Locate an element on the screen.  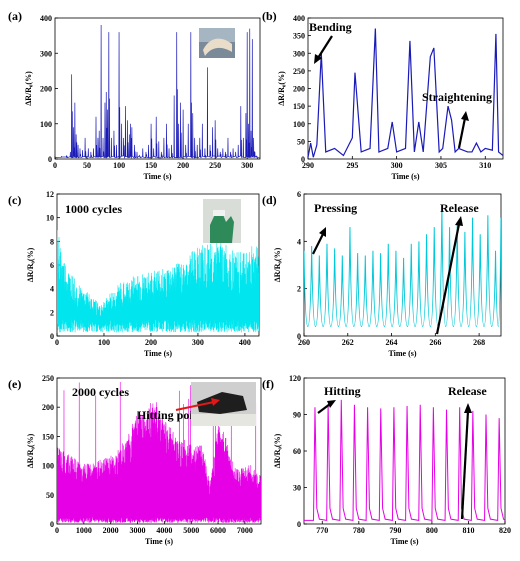
x-tick-label: 305 is located at coordinates (441, 165).